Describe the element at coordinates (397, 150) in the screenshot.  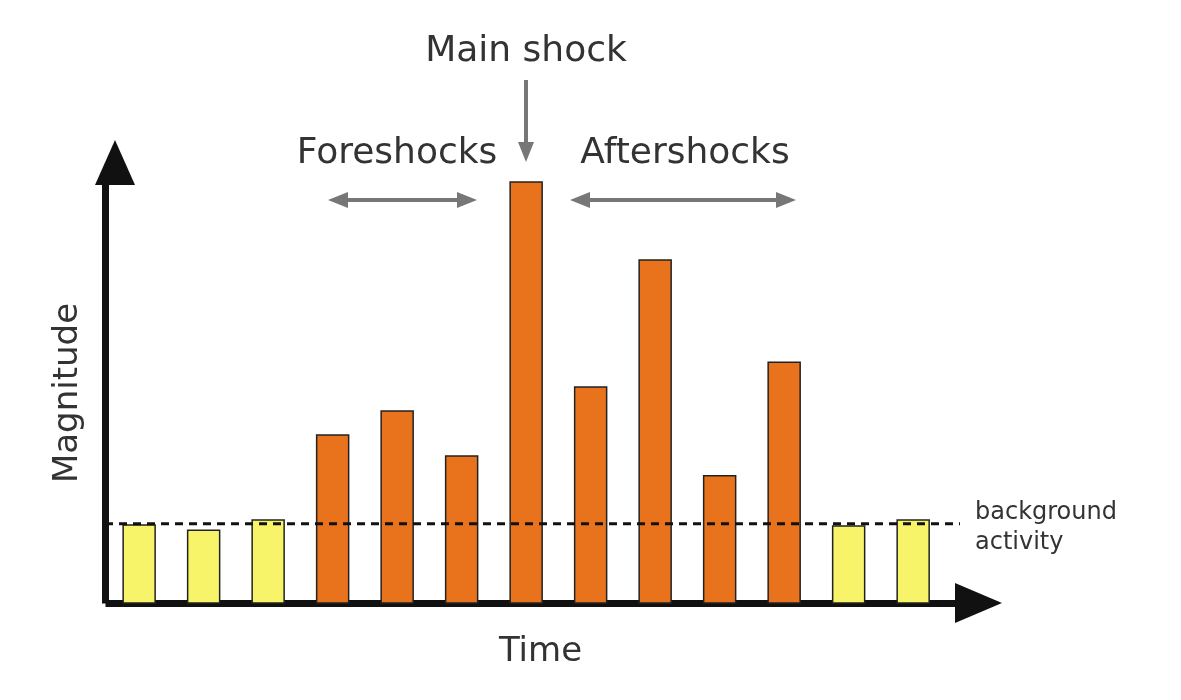
I see `text: Foreshocks` at that location.